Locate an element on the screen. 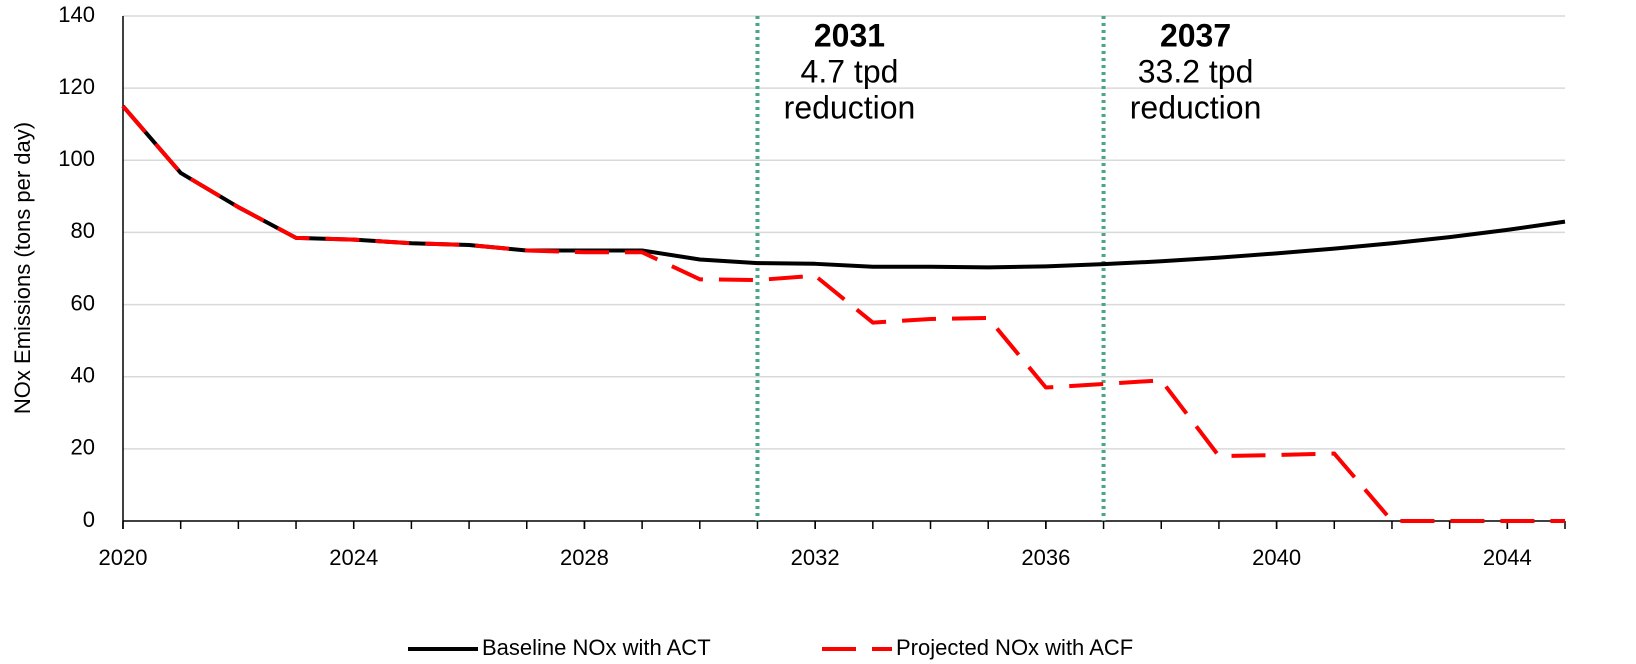 The width and height of the screenshot is (1636, 664). y-tick-label: 40 is located at coordinates (83, 375).